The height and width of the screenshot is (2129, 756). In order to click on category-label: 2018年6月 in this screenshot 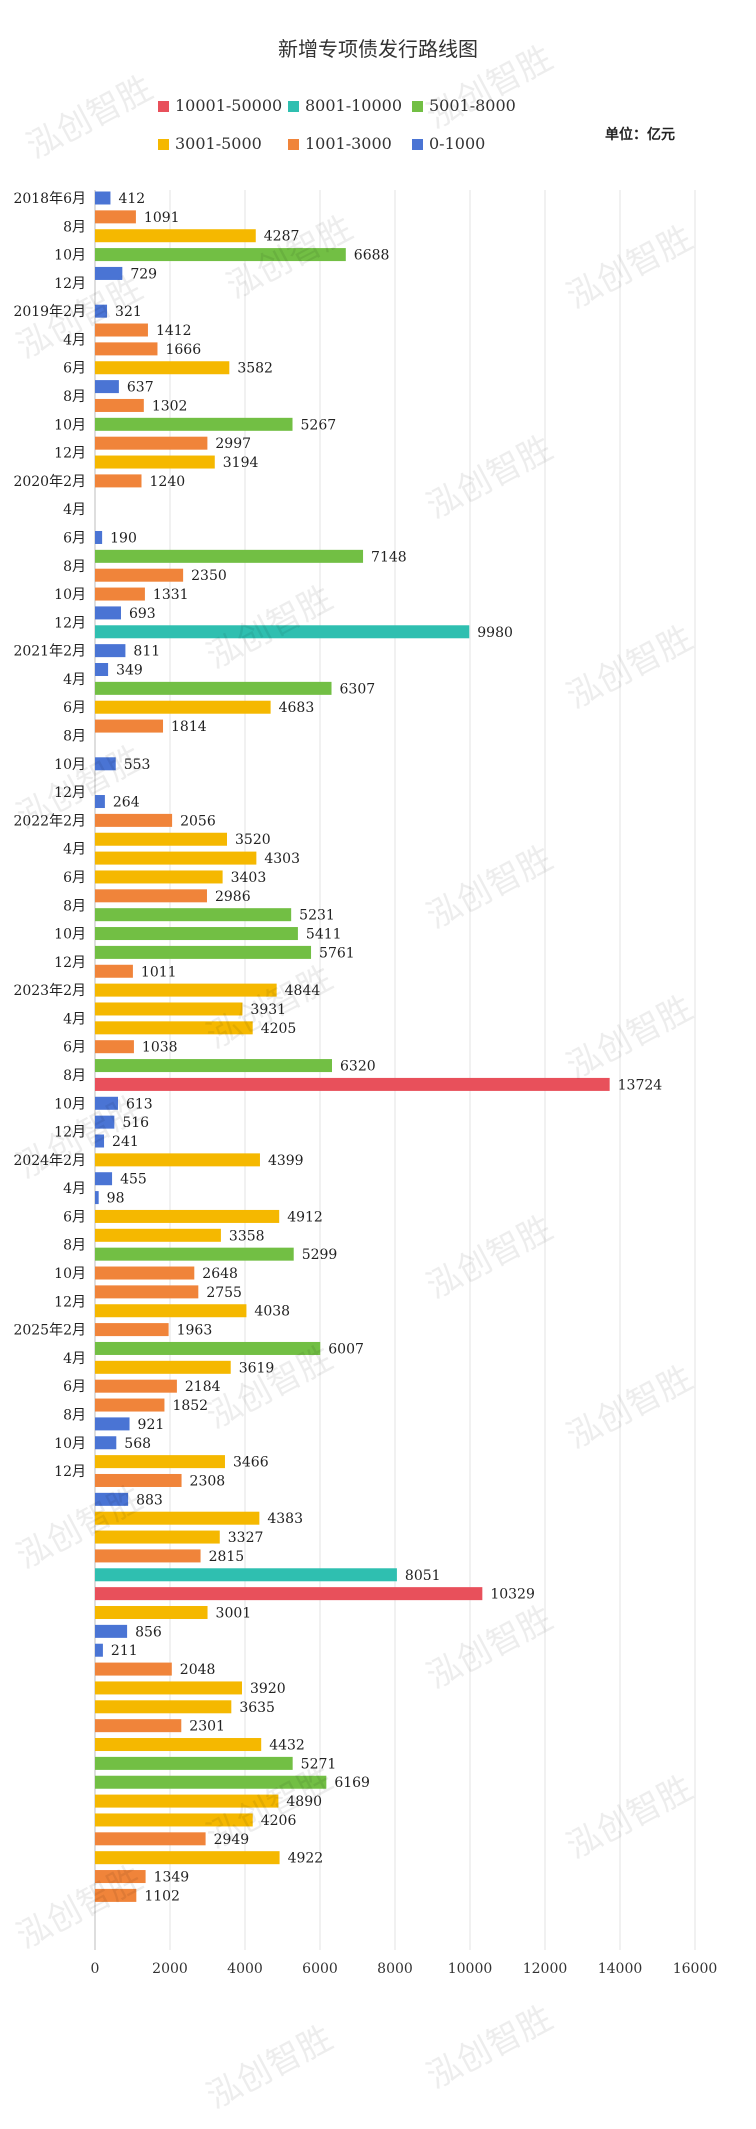, I will do `click(49, 199)`.